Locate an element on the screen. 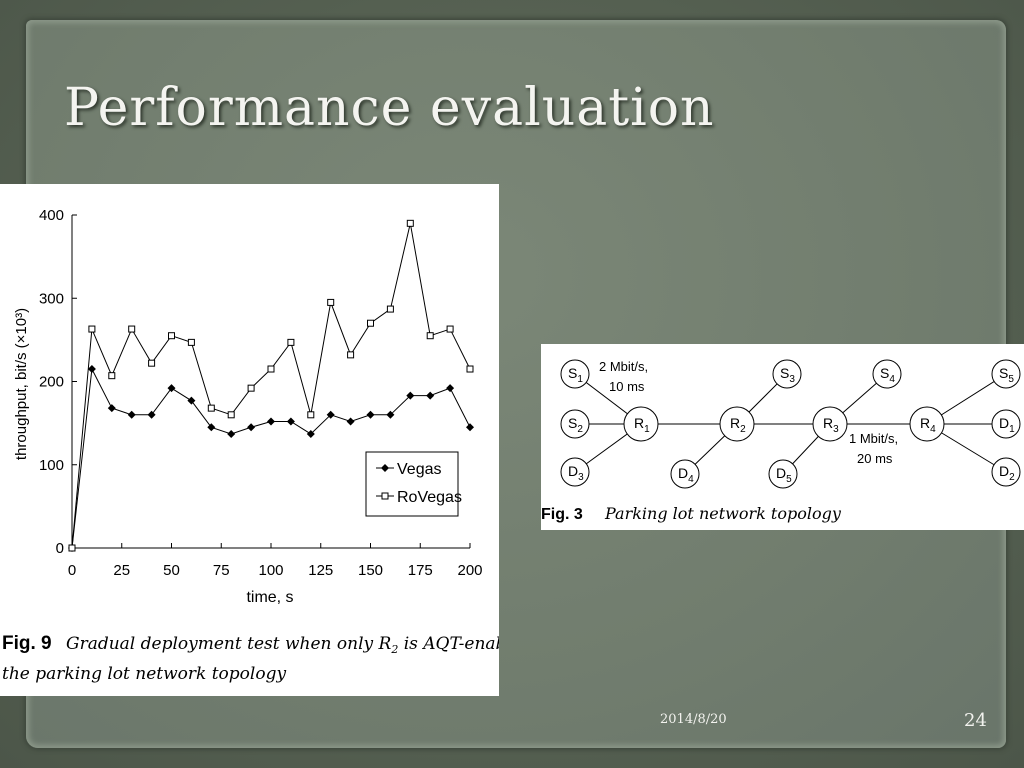 This screenshot has height=768, width=1024. figure9-caption-line2: the parking lot network topology is located at coordinates (144, 674).